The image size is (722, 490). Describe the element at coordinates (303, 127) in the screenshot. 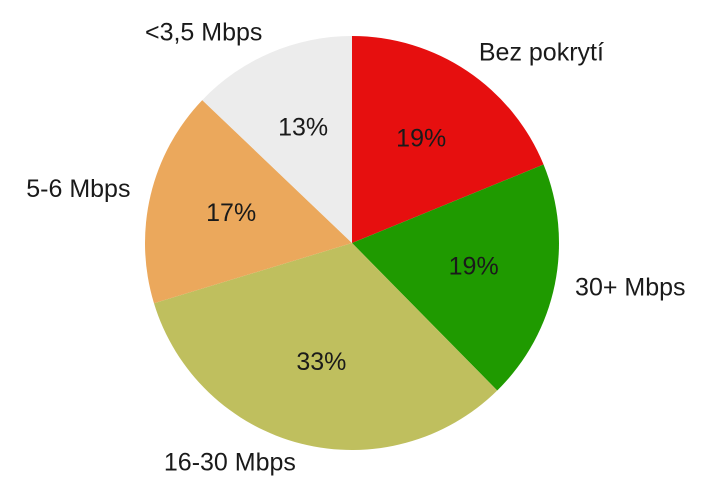

I see `data-label: 13%` at that location.